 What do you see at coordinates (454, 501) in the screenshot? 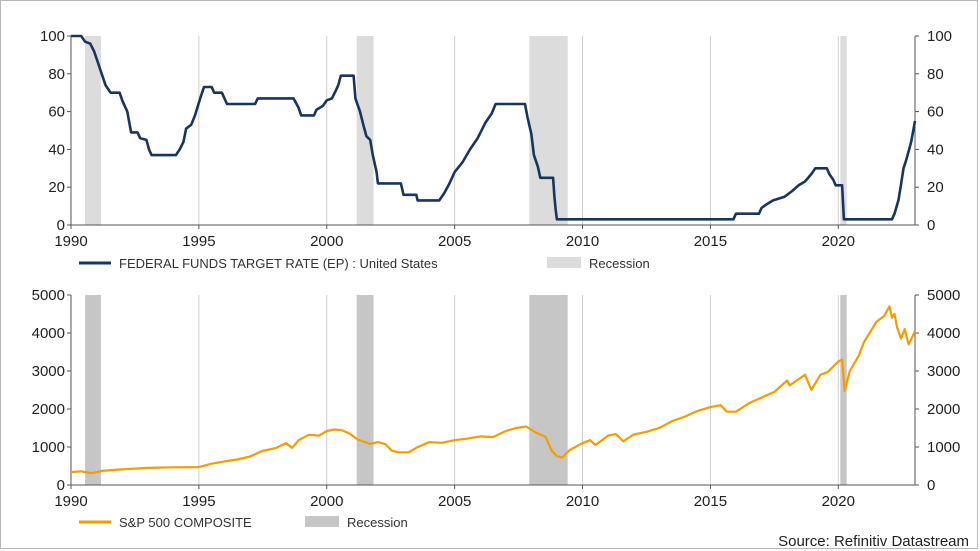
I see `x-tick-label-bot-2005: 2005` at bounding box center [454, 501].